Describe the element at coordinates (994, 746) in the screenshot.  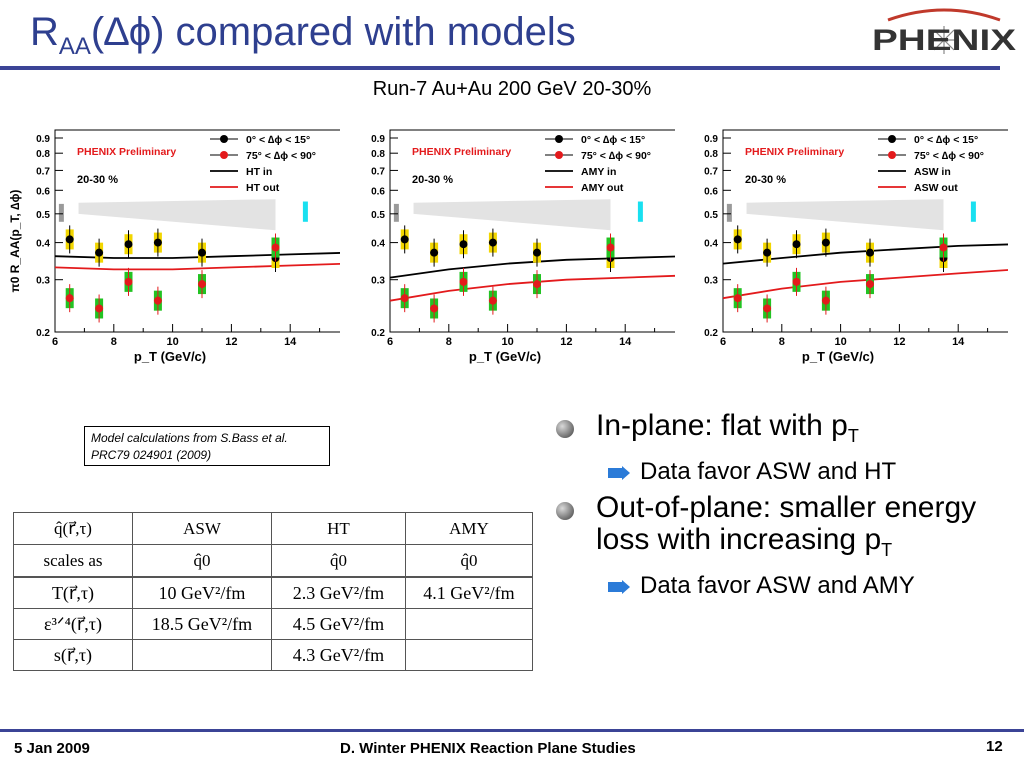
I see `page-number: 12` at that location.